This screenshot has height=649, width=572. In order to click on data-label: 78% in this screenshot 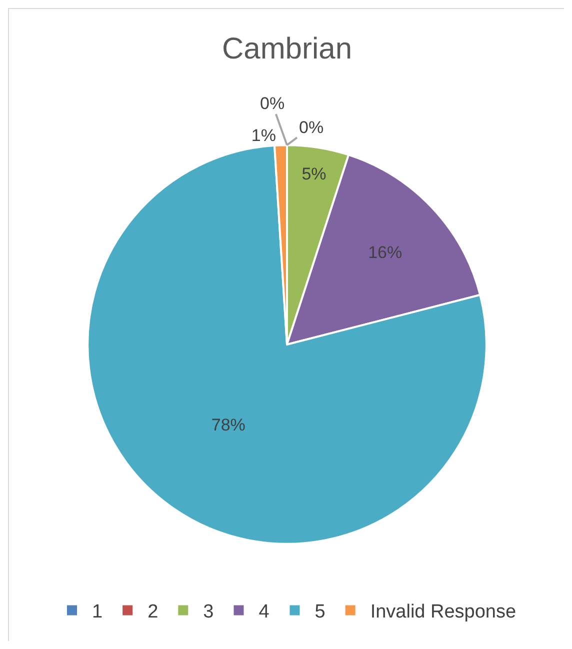, I will do `click(228, 425)`.